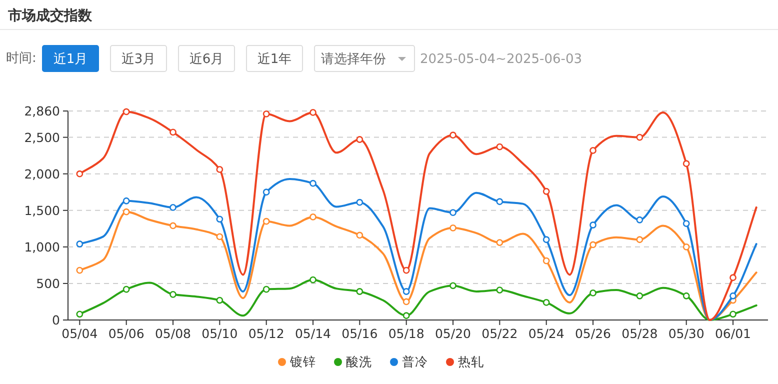  I want to click on y-tick-label: 2,500, so click(42, 137).